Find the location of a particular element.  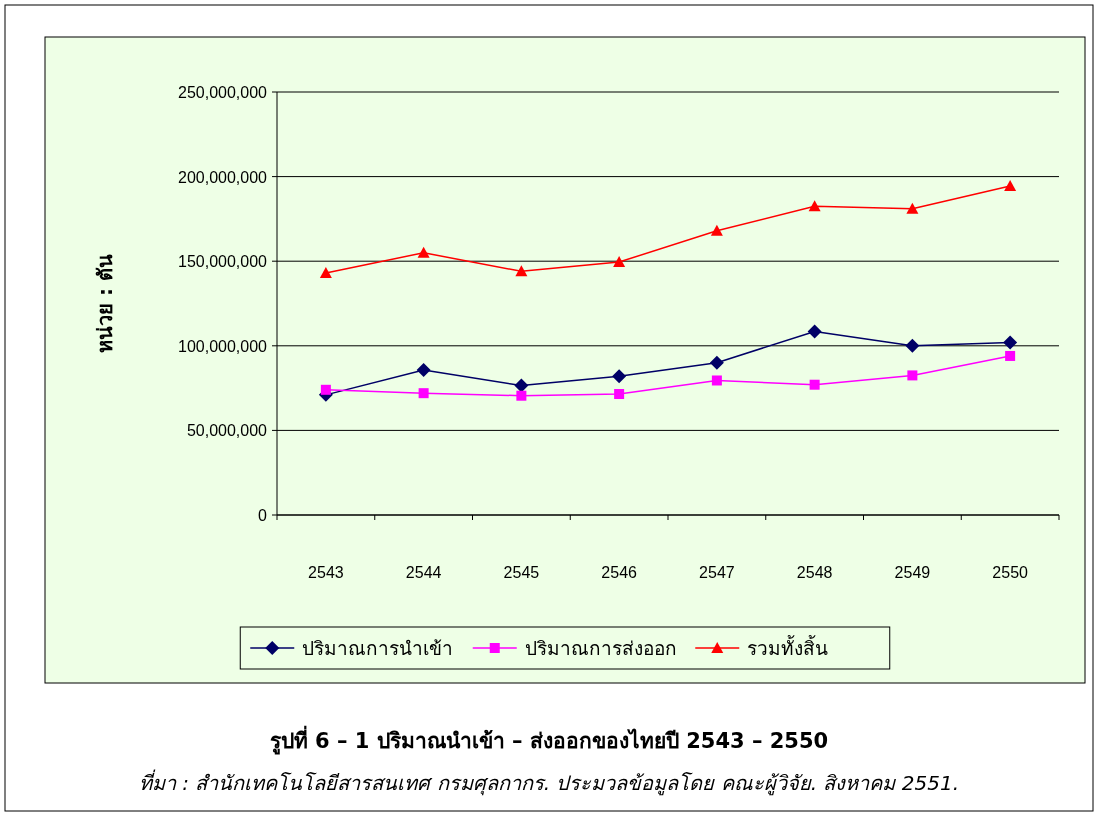

x-tick-label: 2550 is located at coordinates (1010, 572).